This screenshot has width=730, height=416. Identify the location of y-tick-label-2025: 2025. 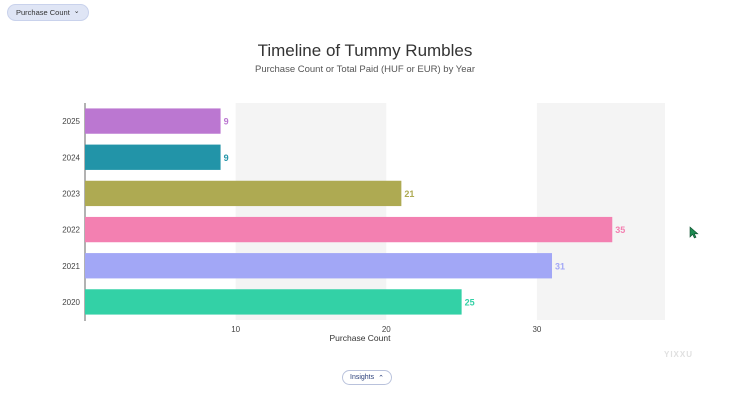
(71, 121).